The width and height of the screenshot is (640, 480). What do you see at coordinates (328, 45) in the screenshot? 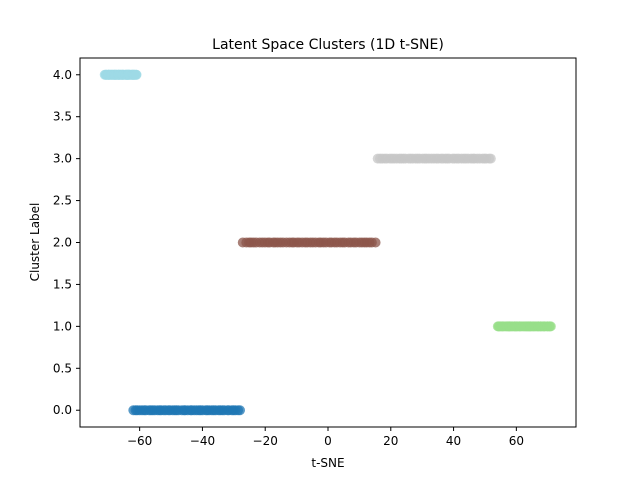
I see `chart-title: Latent Space Clusters (1D t-SNE)` at bounding box center [328, 45].